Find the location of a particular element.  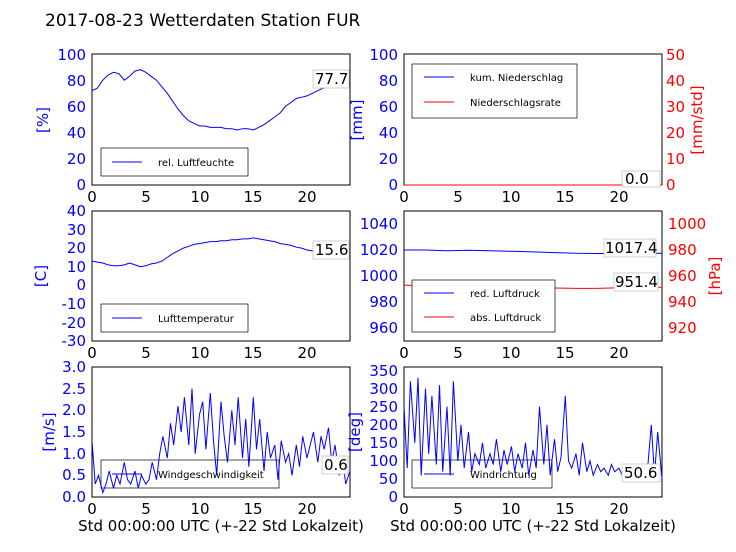

pressure-x-tick: 5 is located at coordinates (458, 353).